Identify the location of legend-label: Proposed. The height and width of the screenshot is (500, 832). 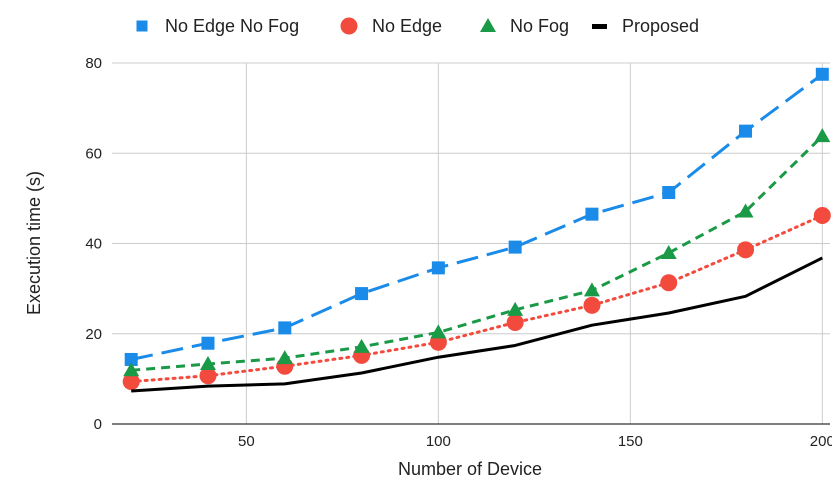
(660, 26).